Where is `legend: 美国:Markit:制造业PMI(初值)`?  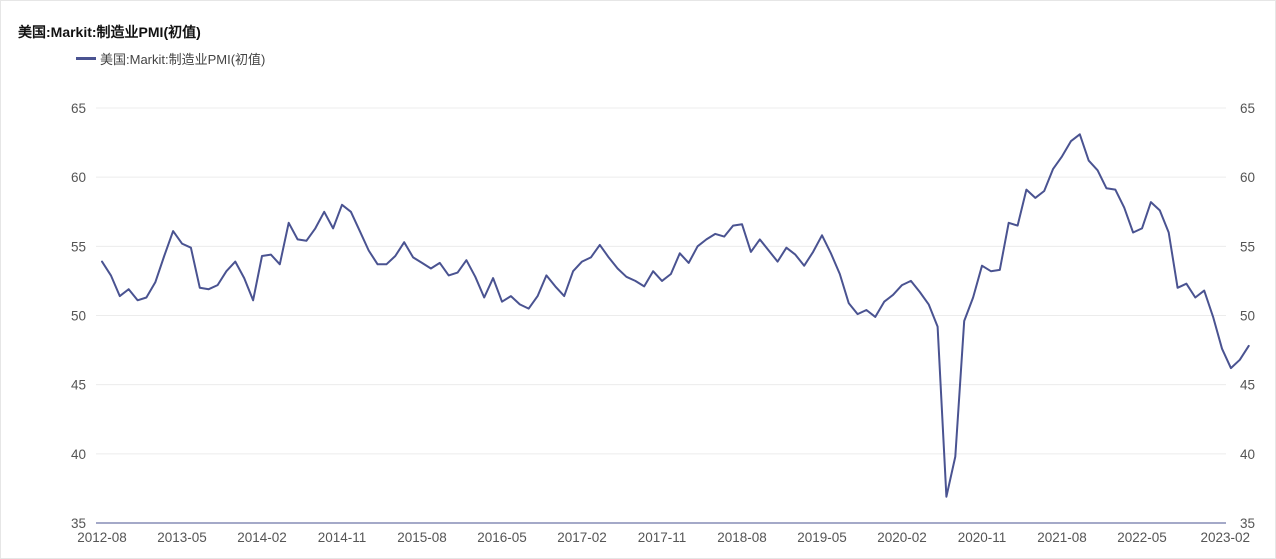
legend: 美国:Markit:制造业PMI(初值) is located at coordinates (170, 58).